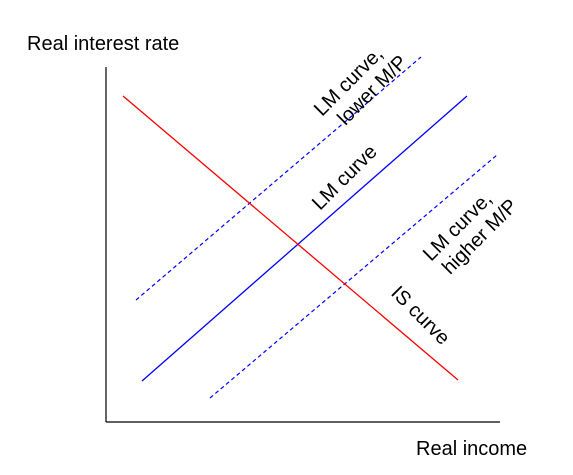 The image size is (573, 475). I want to click on is-label-text: IS curve, so click(419, 315).